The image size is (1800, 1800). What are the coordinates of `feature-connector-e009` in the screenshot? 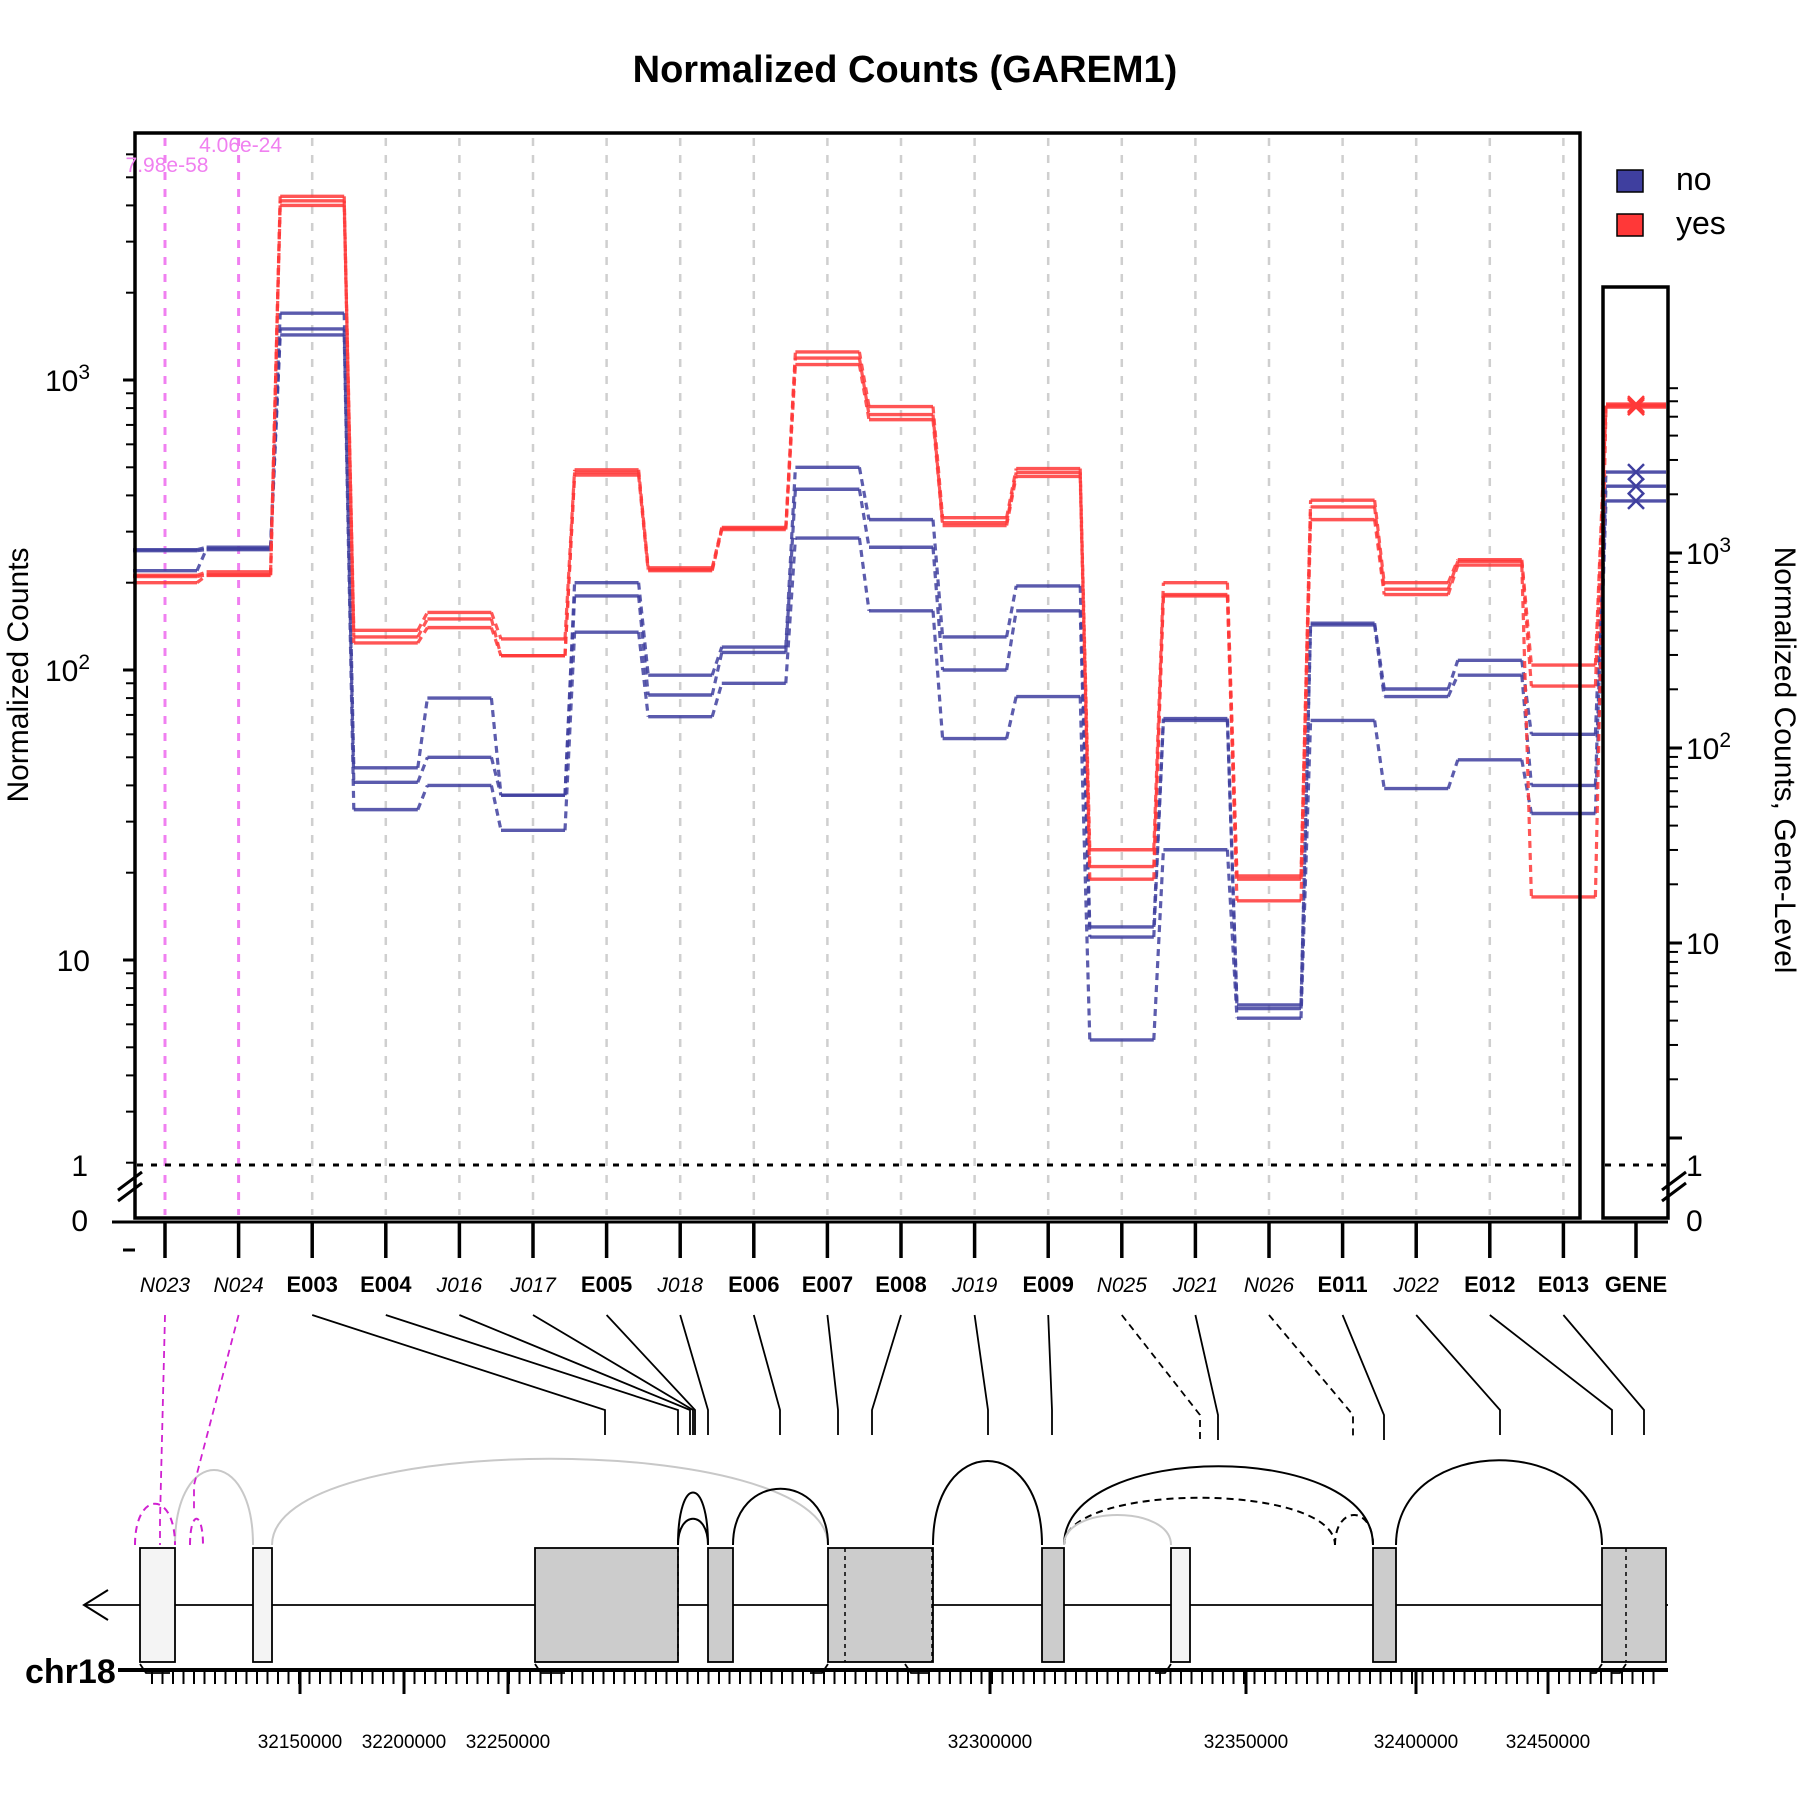 It's located at (1050, 1374).